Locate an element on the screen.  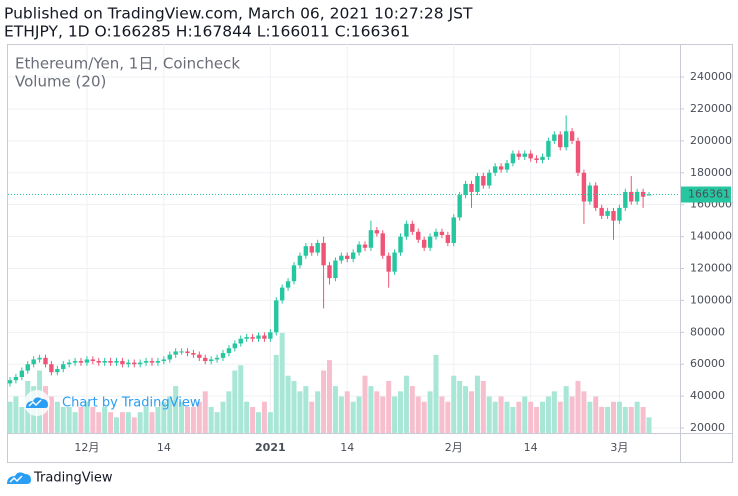
y-tick-label: 240000 is located at coordinates (711, 76).